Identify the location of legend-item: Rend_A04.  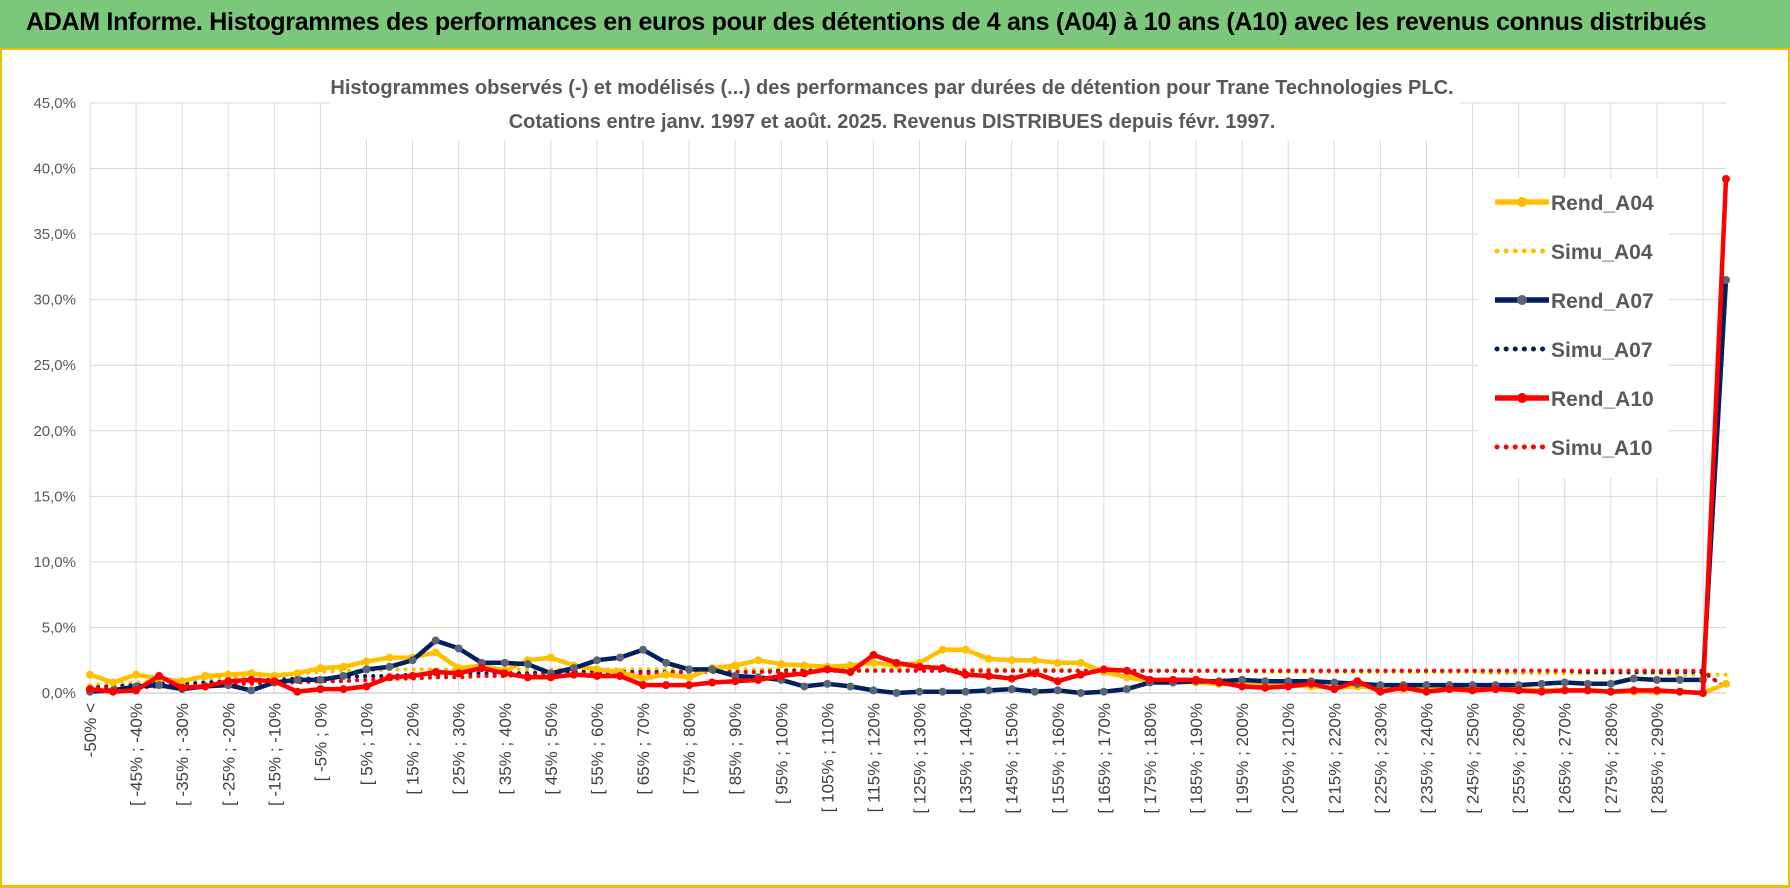
(1574, 203).